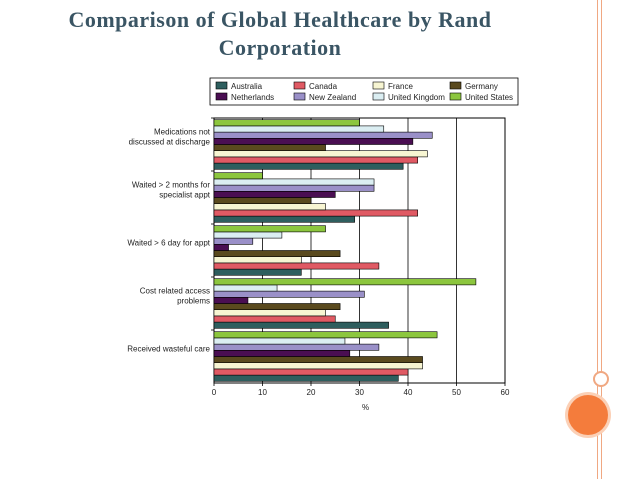 The height and width of the screenshot is (479, 638). I want to click on category-label: Medications not, so click(182, 132).